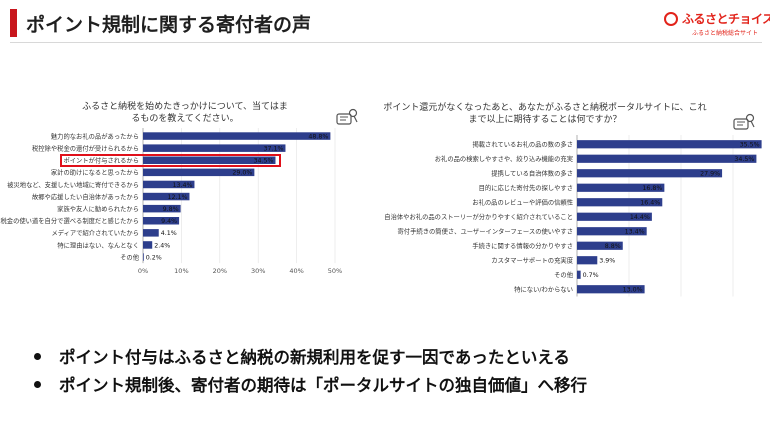 This screenshot has width=770, height=432. I want to click on data-label: 16.4%, so click(650, 203).